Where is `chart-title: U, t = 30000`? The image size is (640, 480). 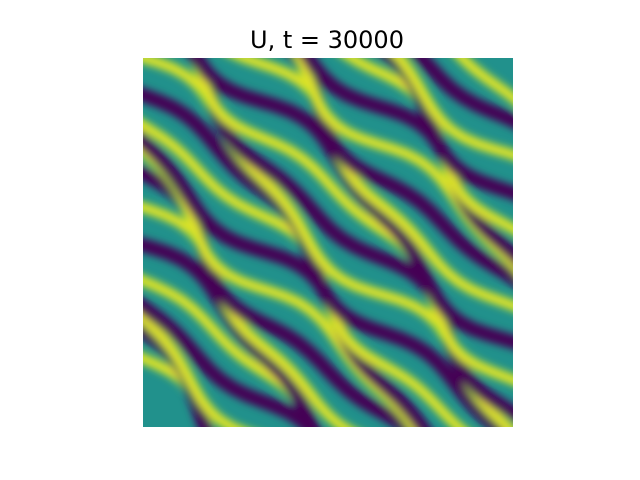 chart-title: U, t = 30000 is located at coordinates (327, 40).